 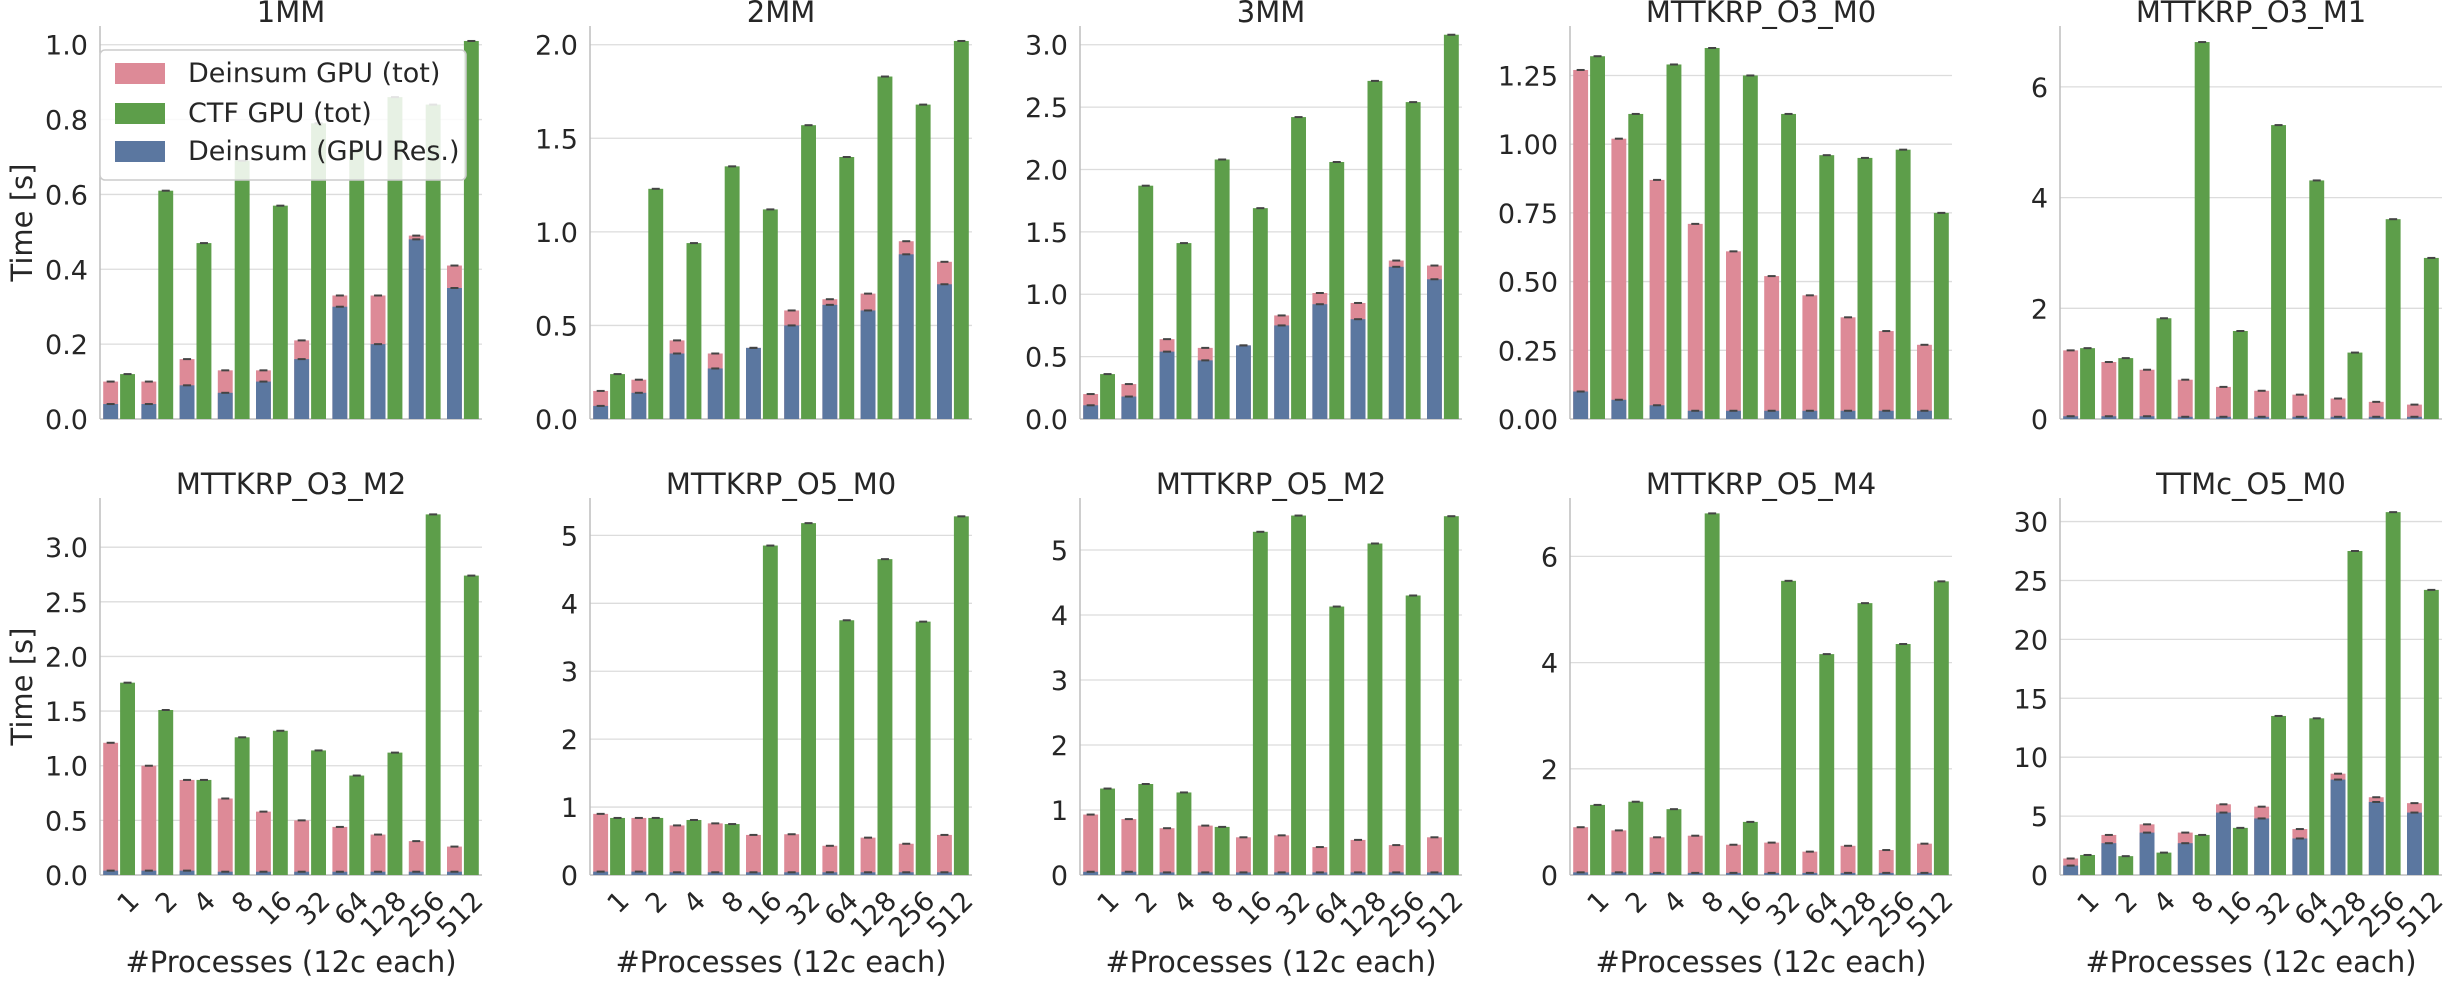 What do you see at coordinates (66, 121) in the screenshot?
I see `y-tick-label: 0.8` at bounding box center [66, 121].